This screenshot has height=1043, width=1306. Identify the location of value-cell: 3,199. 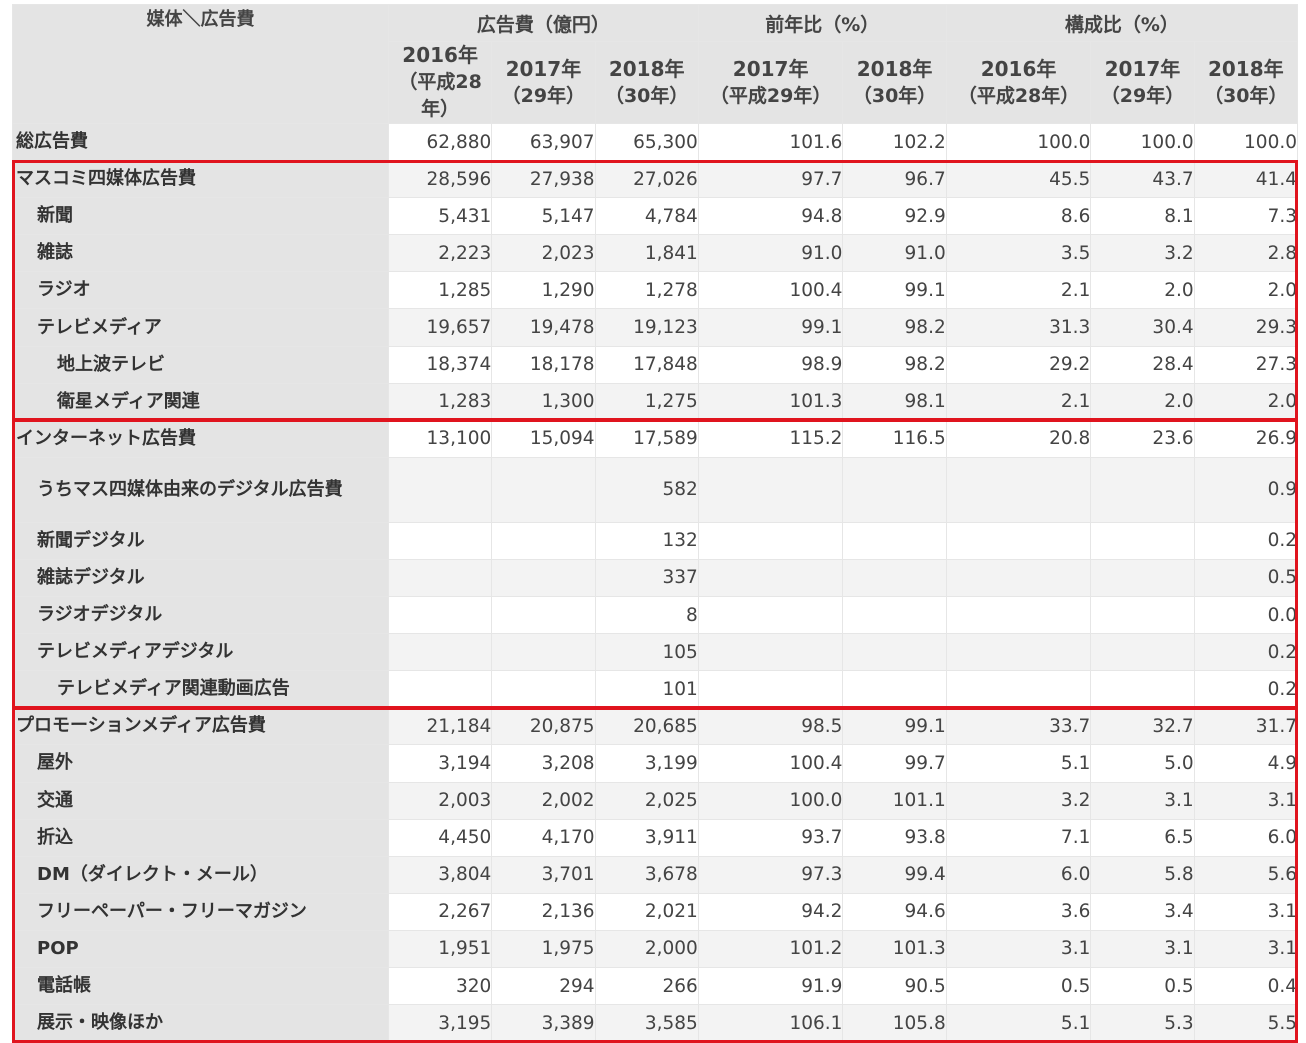
(646, 763).